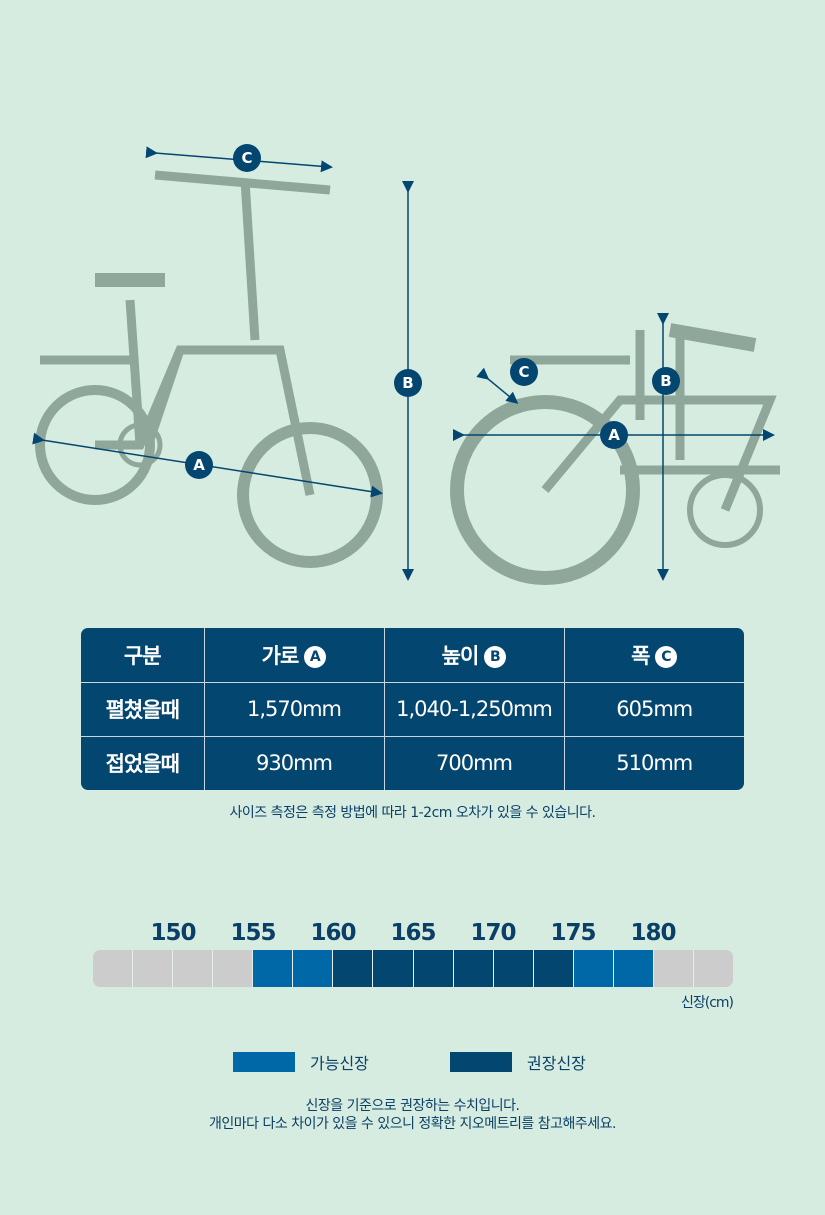 This screenshot has height=1215, width=825. I want to click on badge-c-unfolded: C, so click(247, 158).